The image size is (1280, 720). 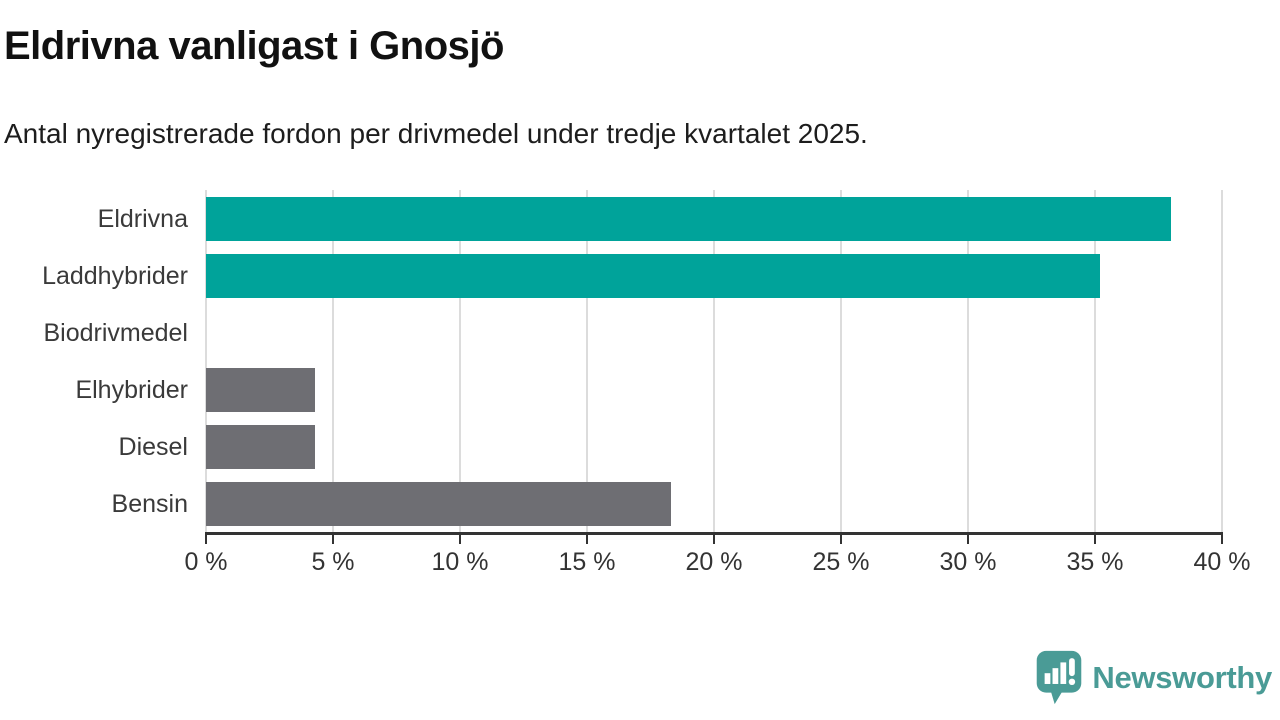 What do you see at coordinates (653, 276) in the screenshot?
I see `bar-laddhybrider` at bounding box center [653, 276].